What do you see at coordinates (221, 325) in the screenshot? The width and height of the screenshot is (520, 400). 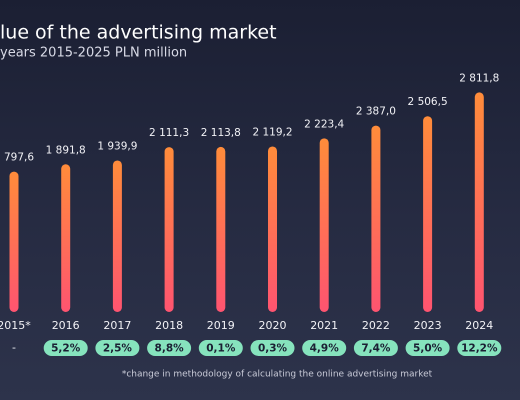 I see `x-tick-label: 2019` at bounding box center [221, 325].